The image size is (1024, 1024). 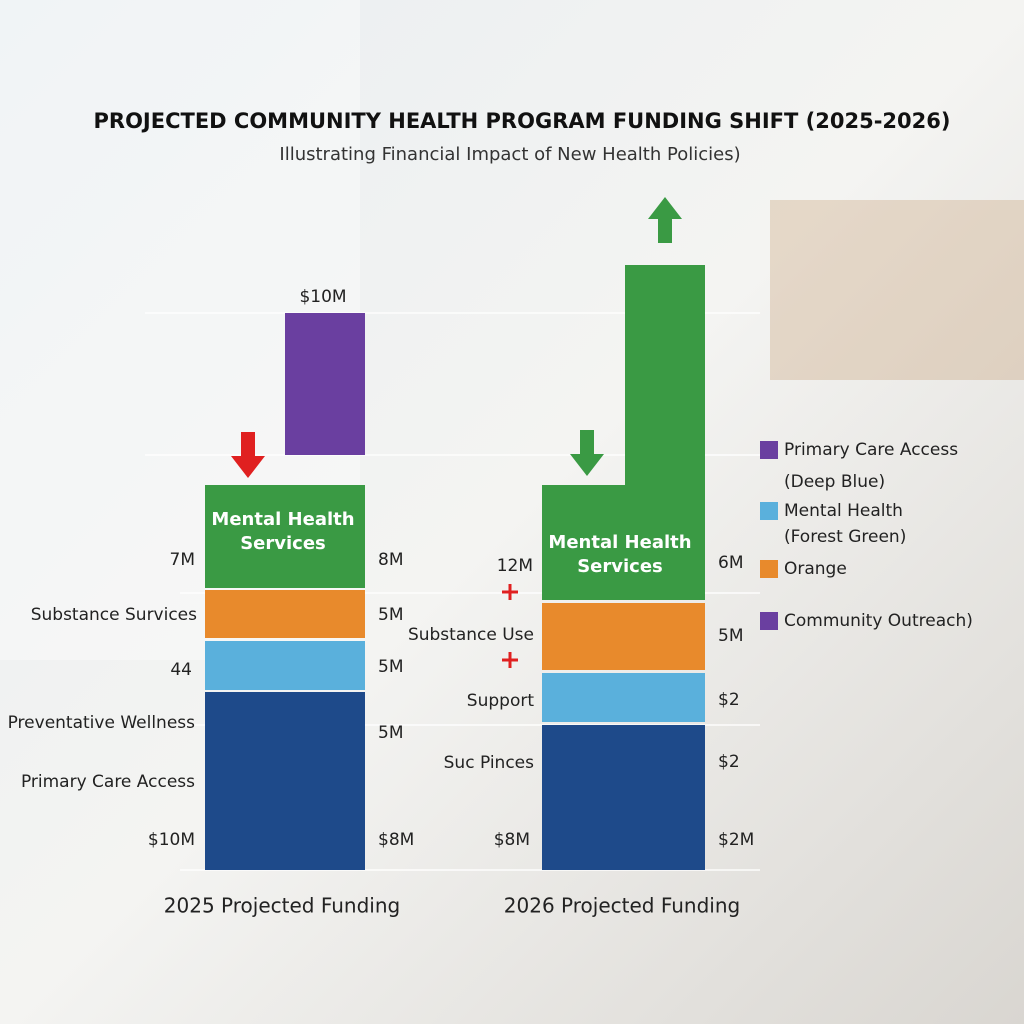 What do you see at coordinates (248, 455) in the screenshot?
I see `arrow-down-red` at bounding box center [248, 455].